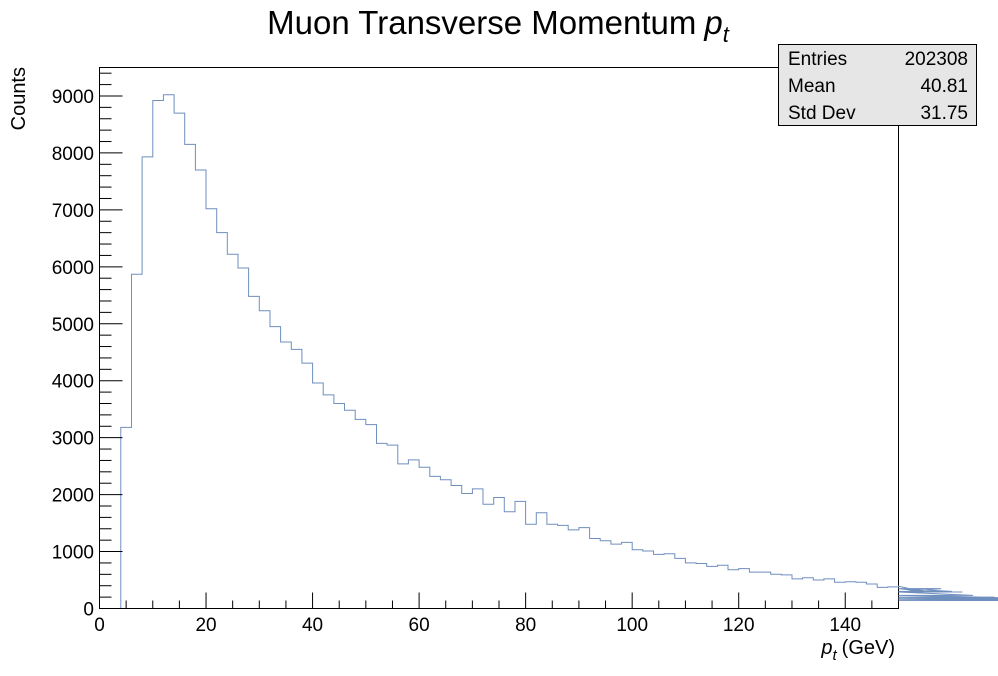 This screenshot has height=676, width=998. What do you see at coordinates (739, 625) in the screenshot?
I see `x-tick-label: 120` at bounding box center [739, 625].